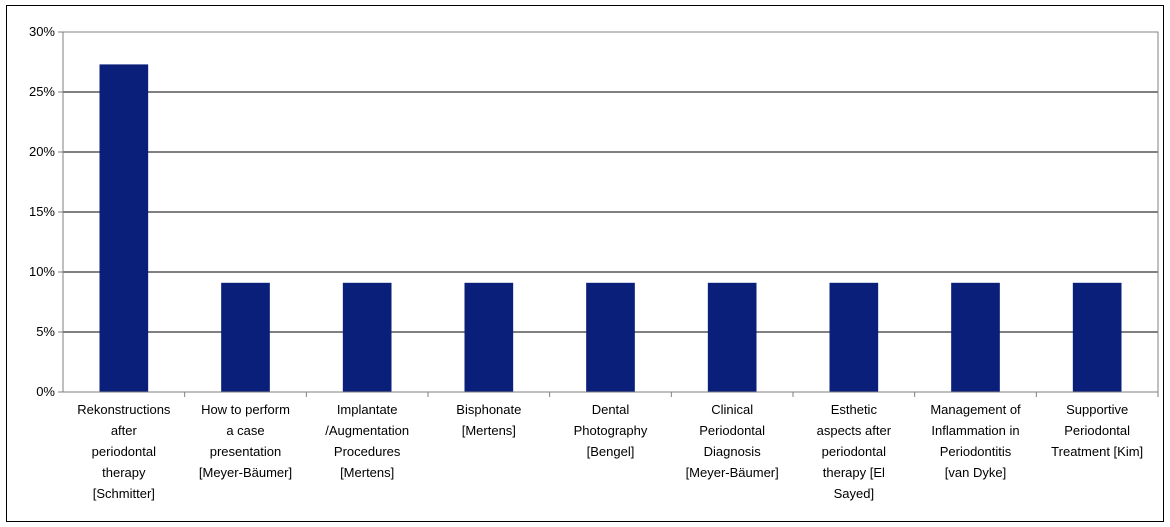 Image resolution: width=1170 pixels, height=527 pixels. What do you see at coordinates (611, 430) in the screenshot?
I see `x-category-label: Dental Photography [Bengel]` at bounding box center [611, 430].